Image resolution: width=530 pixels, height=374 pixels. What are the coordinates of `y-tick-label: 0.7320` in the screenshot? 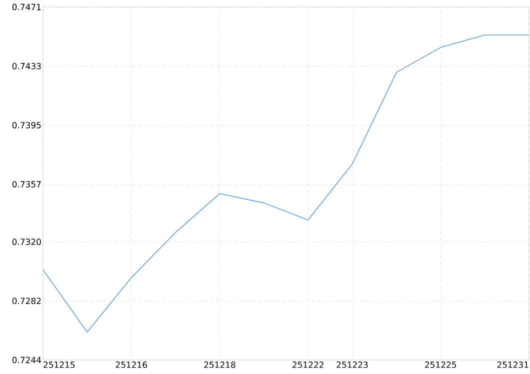 It's located at (26, 242).